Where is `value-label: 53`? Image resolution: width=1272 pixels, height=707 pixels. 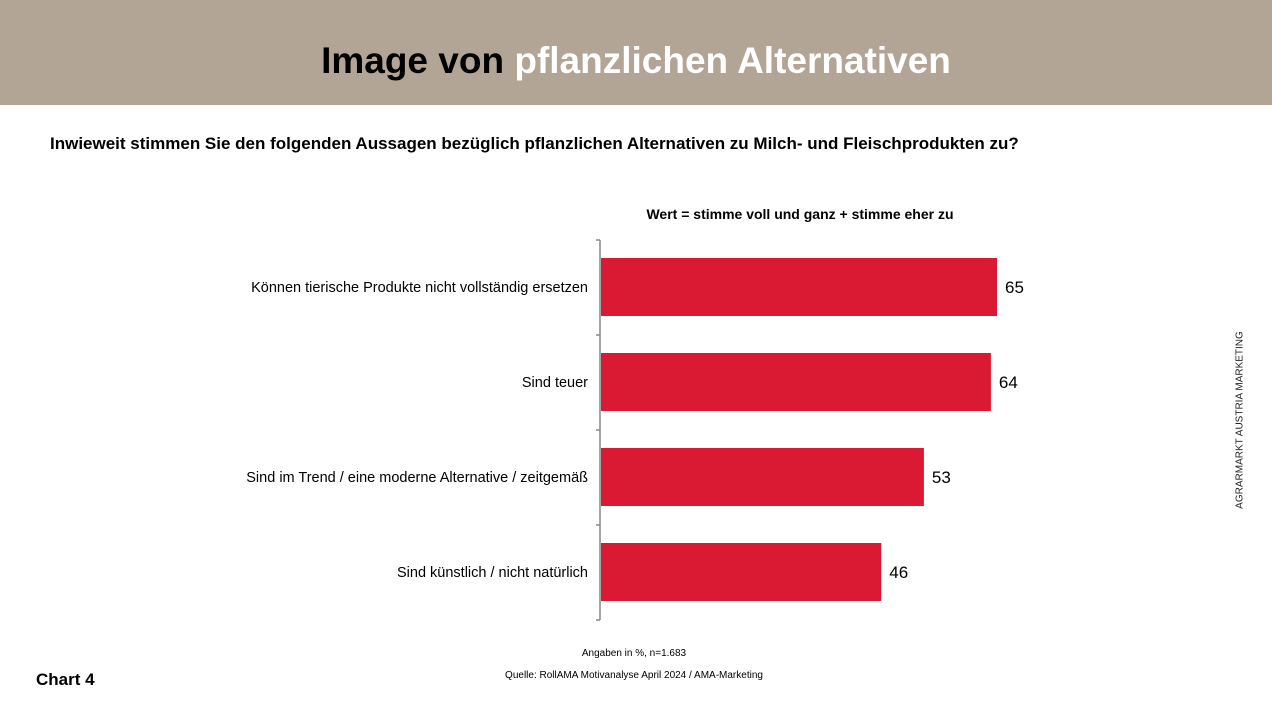 value-label: 53 is located at coordinates (941, 477).